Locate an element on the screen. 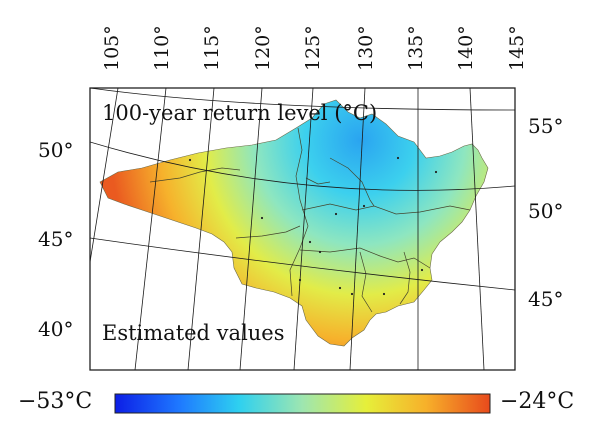  lat-label-right-45: 45° is located at coordinates (546, 299).